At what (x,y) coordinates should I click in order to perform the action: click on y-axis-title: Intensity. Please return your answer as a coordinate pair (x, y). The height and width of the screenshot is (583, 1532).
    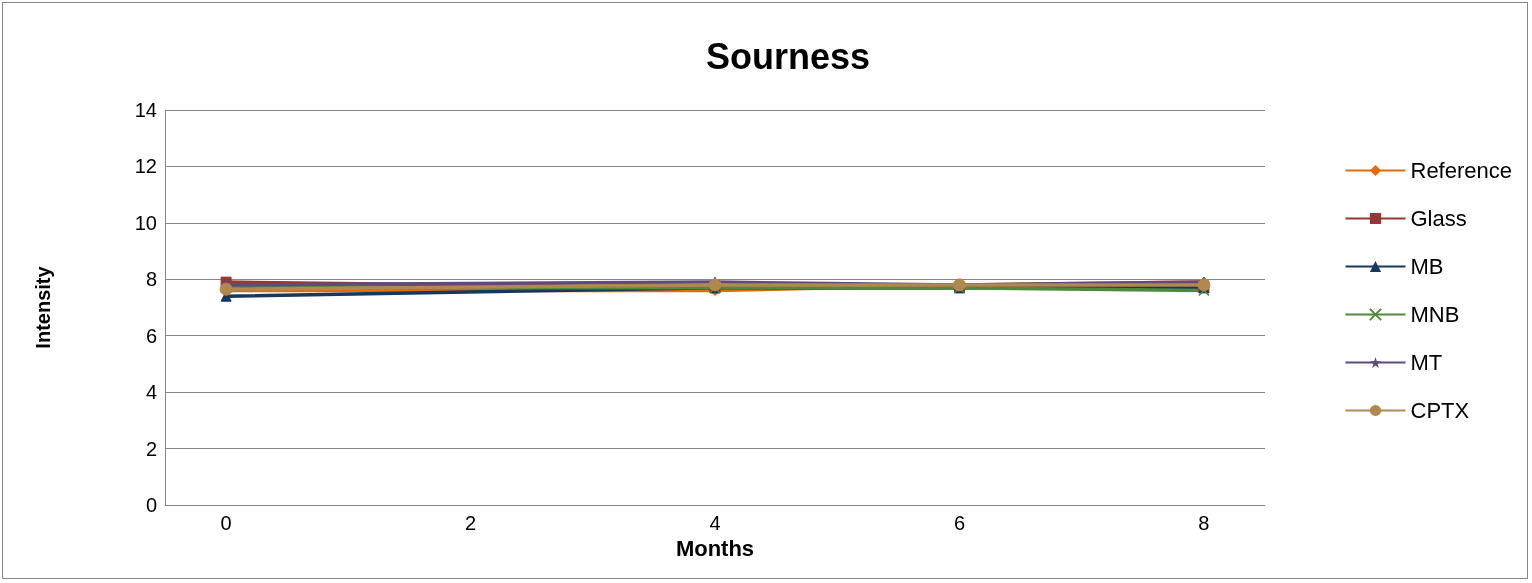
    Looking at the image, I should click on (43, 307).